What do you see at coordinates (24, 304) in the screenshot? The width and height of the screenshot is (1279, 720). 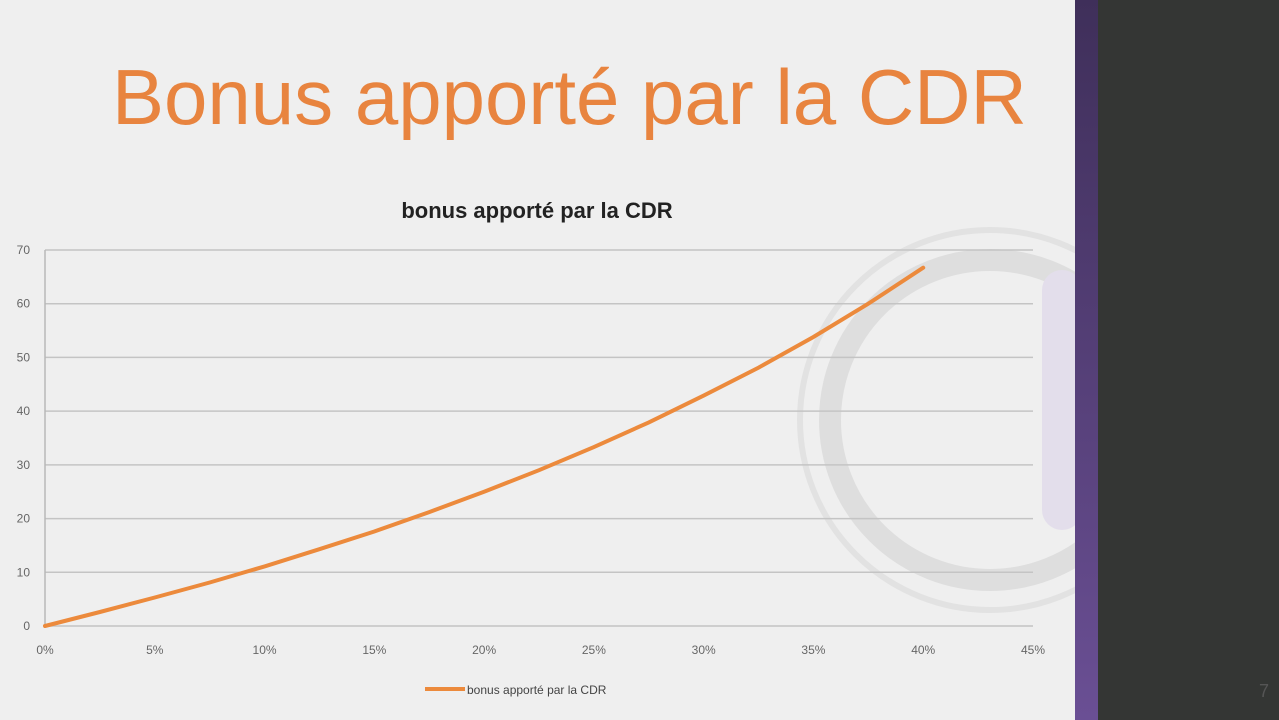 I see `y-tick-label: 60` at bounding box center [24, 304].